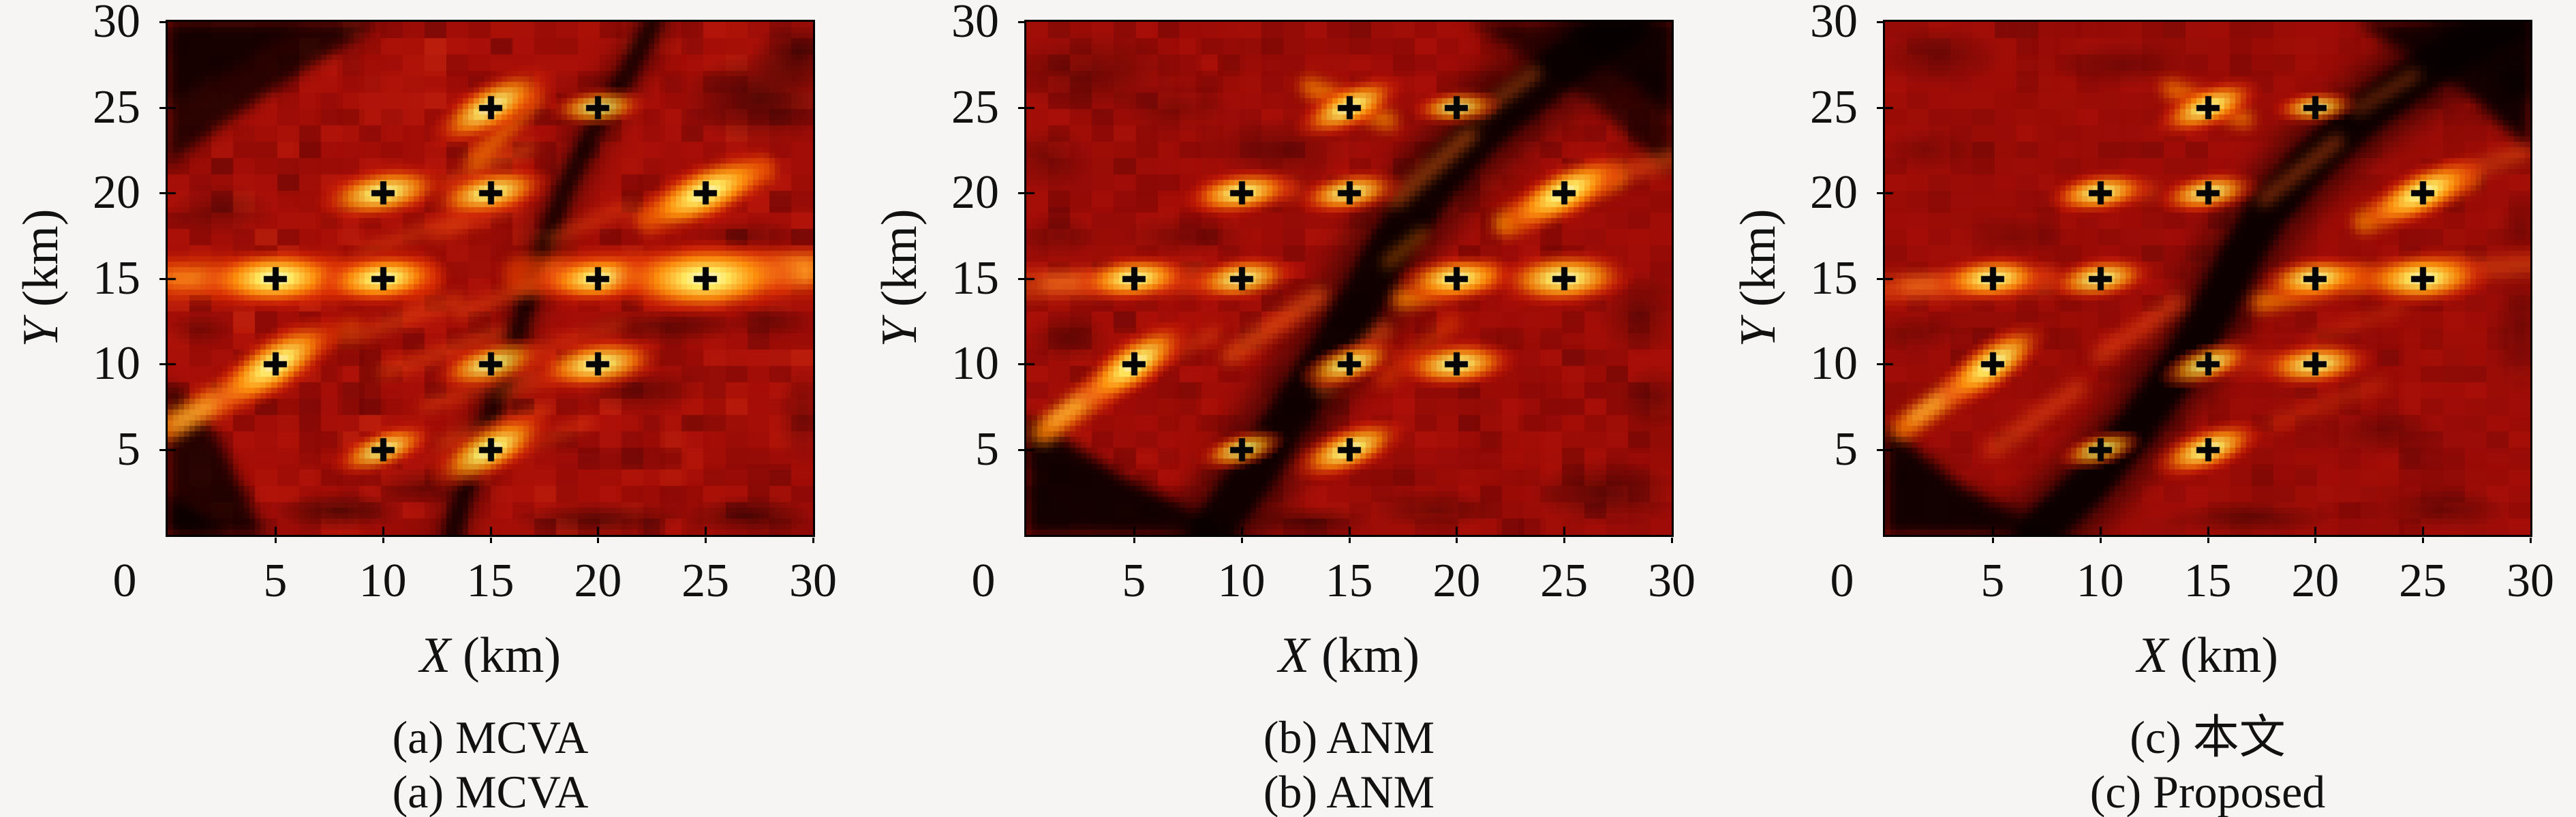 This screenshot has width=2576, height=817. Describe the element at coordinates (1349, 737) in the screenshot. I see `caption-top: (b) ANM` at that location.